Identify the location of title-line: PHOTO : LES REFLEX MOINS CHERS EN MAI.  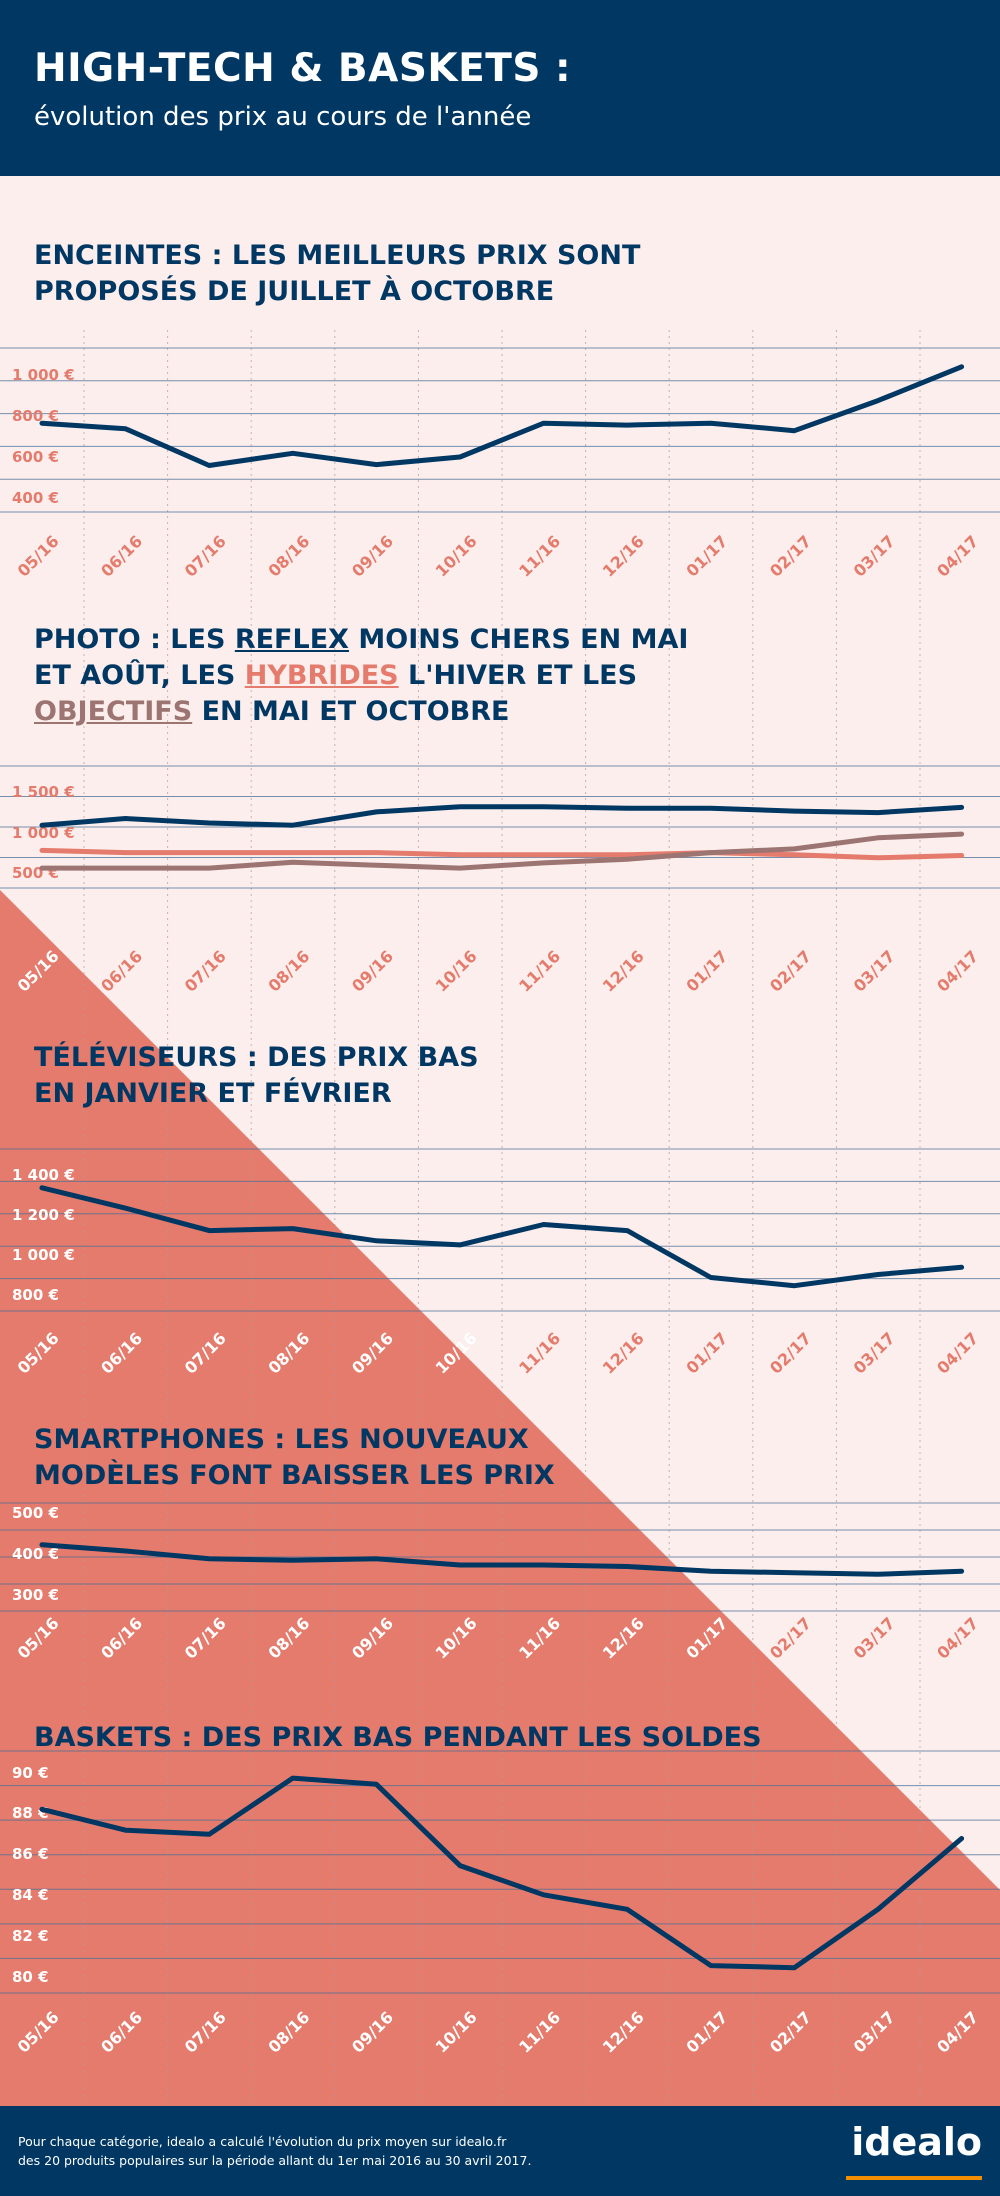
(361, 640).